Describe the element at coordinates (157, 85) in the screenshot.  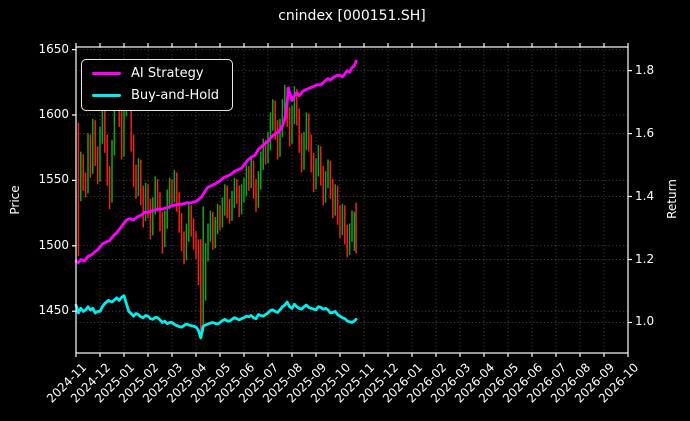
I see `legend: AI Strategy Buy-and-Hold` at that location.